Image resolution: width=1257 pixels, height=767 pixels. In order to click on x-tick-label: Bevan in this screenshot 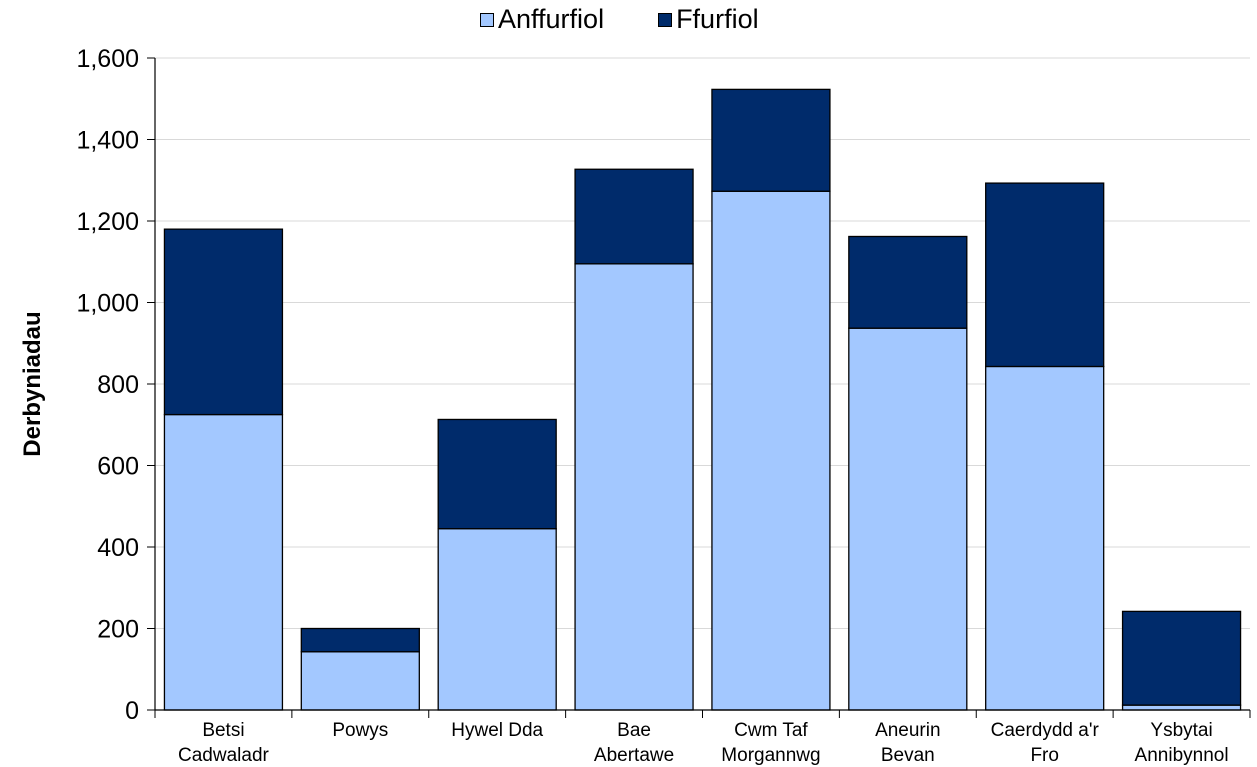, I will do `click(908, 755)`.